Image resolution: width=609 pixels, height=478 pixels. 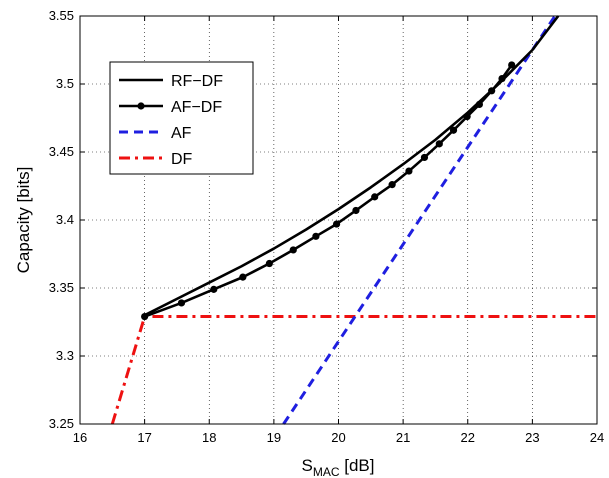 What do you see at coordinates (357, 465) in the screenshot?
I see `x-axis-label-rest: [dB]` at bounding box center [357, 465].